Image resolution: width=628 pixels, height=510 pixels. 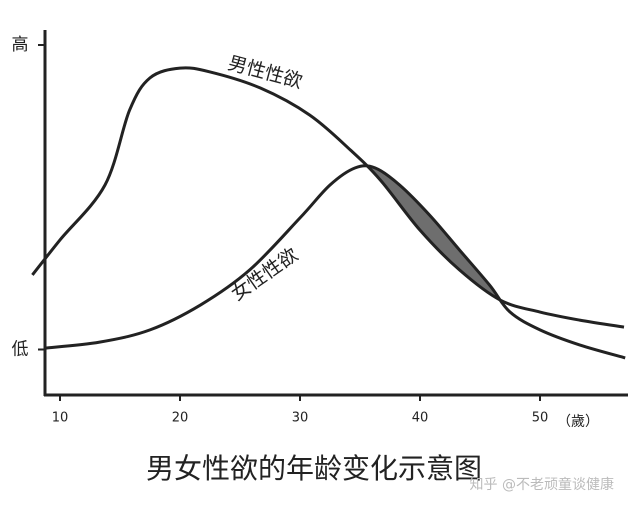 I want to click on x-tick-label: 50, so click(x=540, y=418).